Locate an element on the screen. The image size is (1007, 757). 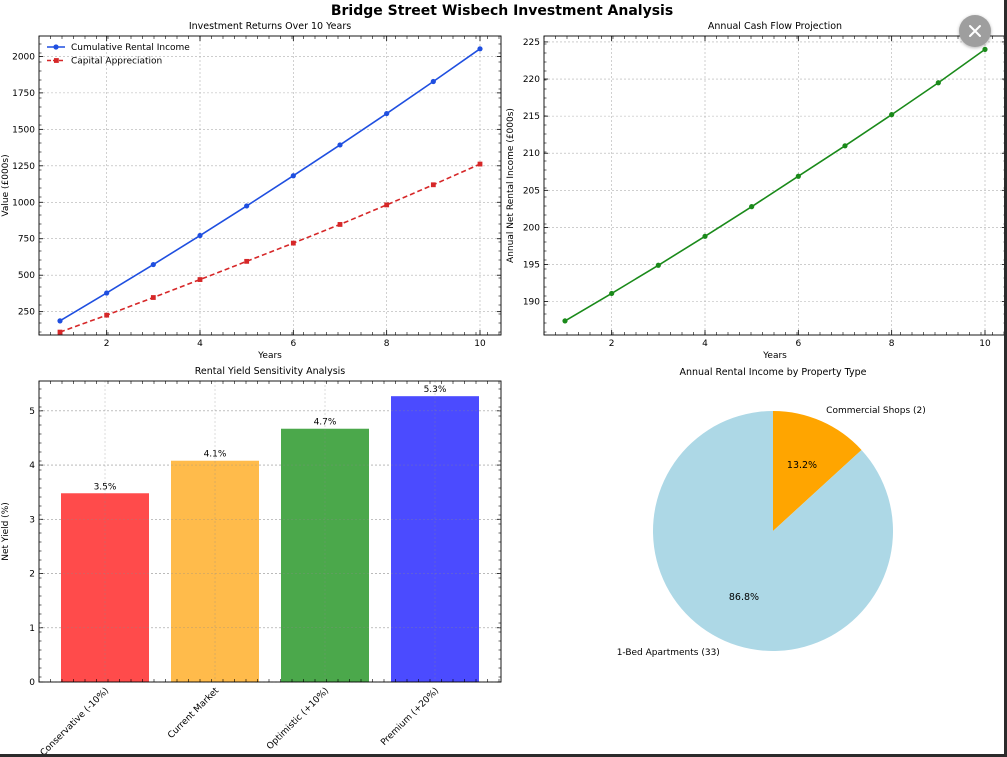
y-tick-label: 195 is located at coordinates (531, 266).